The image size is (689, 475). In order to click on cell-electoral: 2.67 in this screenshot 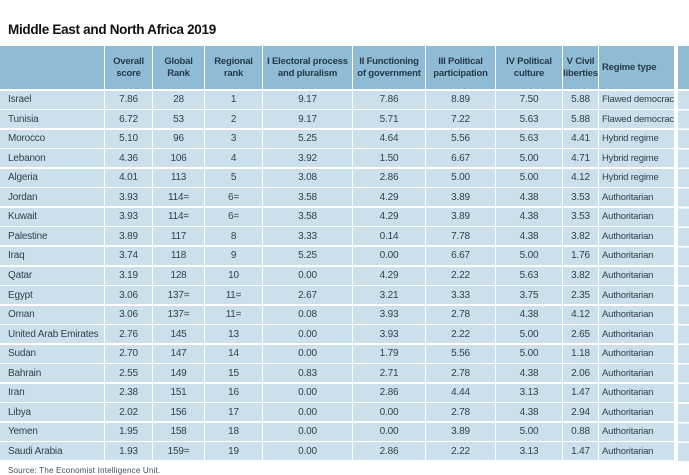, I will do `click(307, 295)`.